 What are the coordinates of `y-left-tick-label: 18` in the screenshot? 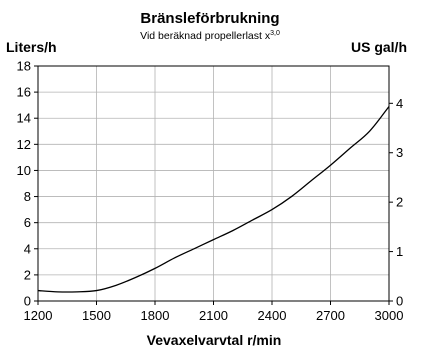 It's located at (24, 66).